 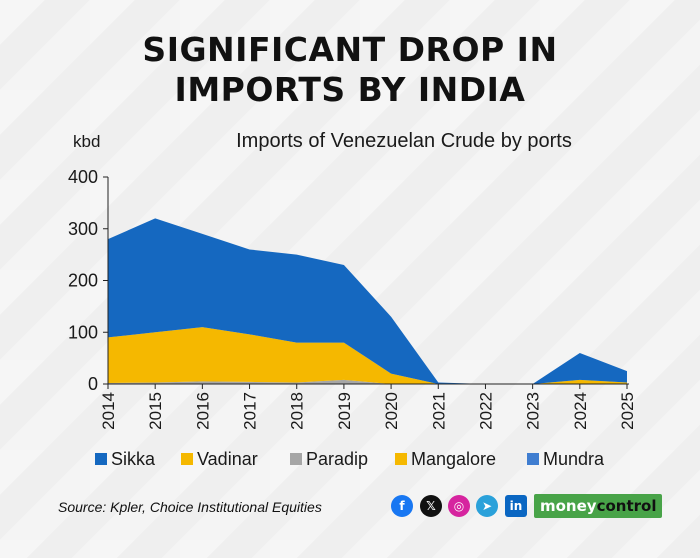 What do you see at coordinates (574, 459) in the screenshot?
I see `legend-label-mundra: Mundra` at bounding box center [574, 459].